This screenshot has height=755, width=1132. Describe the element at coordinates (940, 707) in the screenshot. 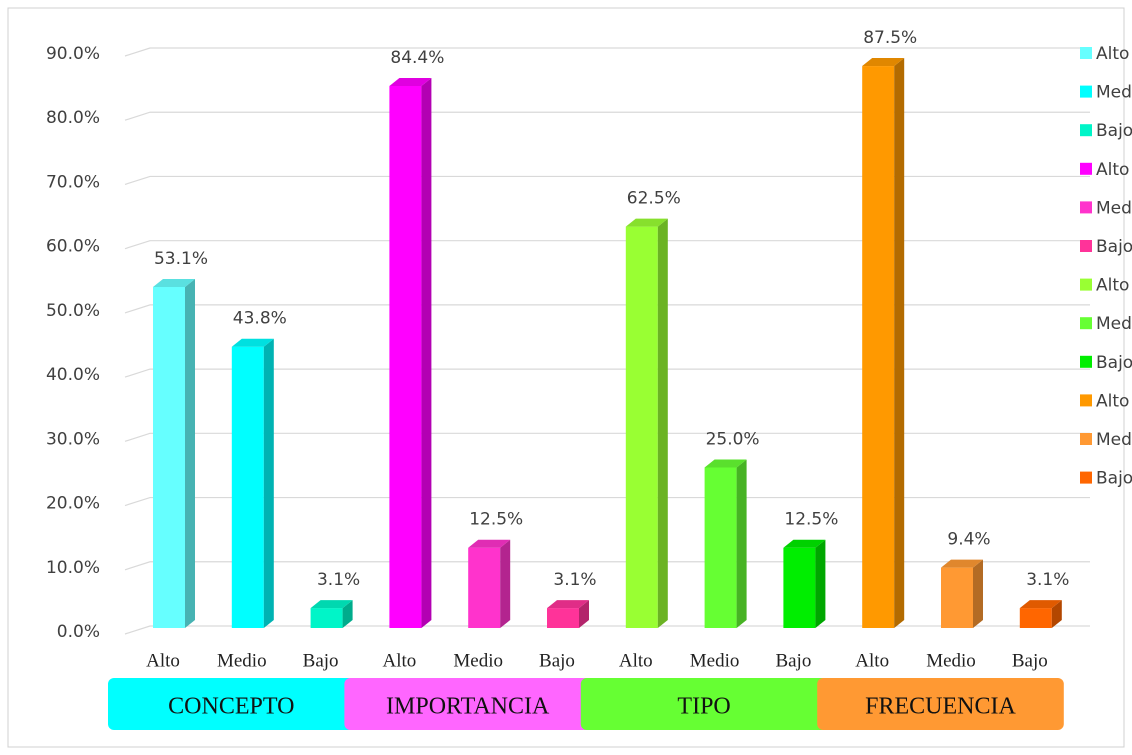

I see `group-label: FRECUENCIA` at that location.